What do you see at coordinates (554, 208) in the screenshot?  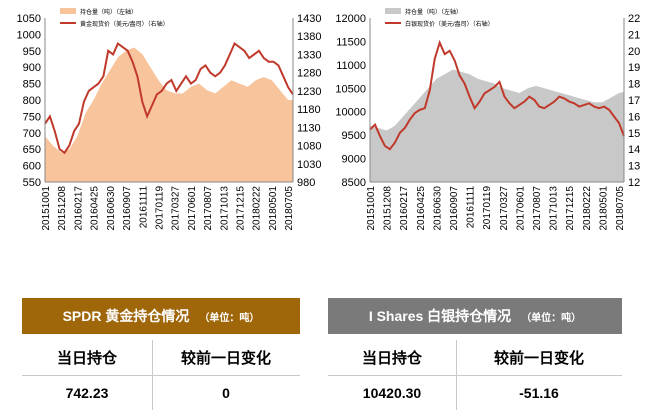 I see `silver-xtick-label: 20171013` at bounding box center [554, 208].